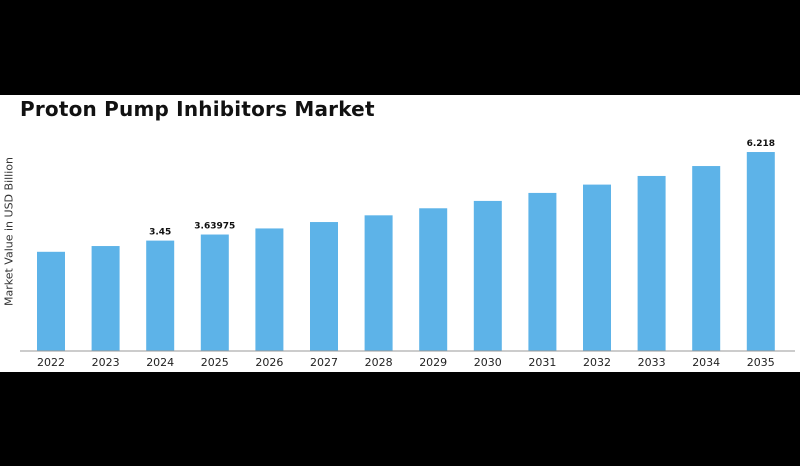 The width and height of the screenshot is (800, 466). I want to click on bar-2029, so click(433, 279).